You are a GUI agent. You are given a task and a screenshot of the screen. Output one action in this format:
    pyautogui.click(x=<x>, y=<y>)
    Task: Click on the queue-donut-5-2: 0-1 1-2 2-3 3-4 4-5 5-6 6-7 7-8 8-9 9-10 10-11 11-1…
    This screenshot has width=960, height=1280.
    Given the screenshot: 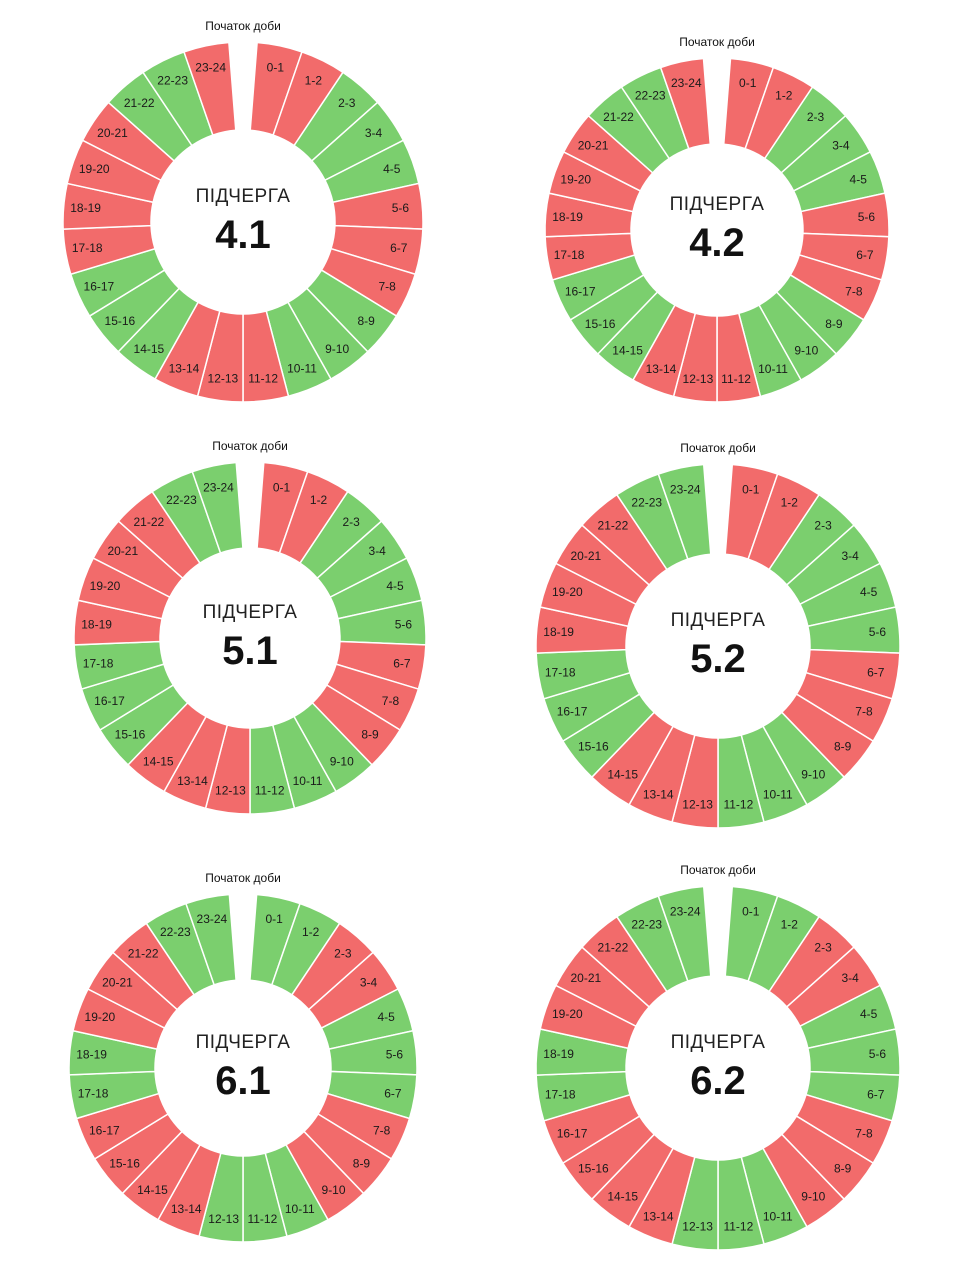 What is the action you would take?
    pyautogui.click(x=718, y=635)
    